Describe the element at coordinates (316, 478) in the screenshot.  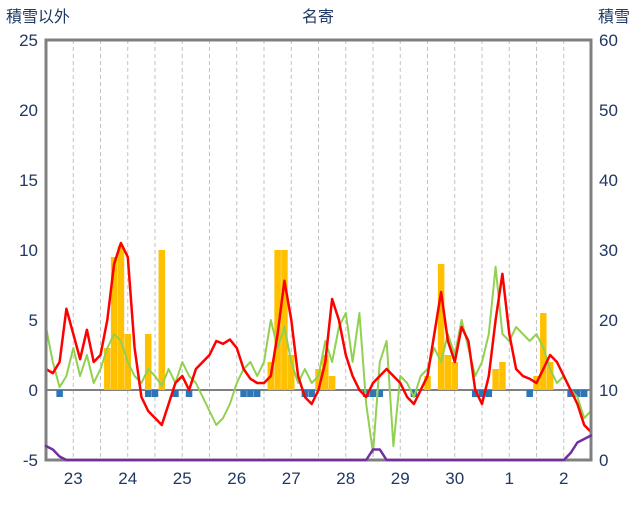
I see `x-axis-labels: 23 24 25 26 27 28 29 30 1 2` at that location.